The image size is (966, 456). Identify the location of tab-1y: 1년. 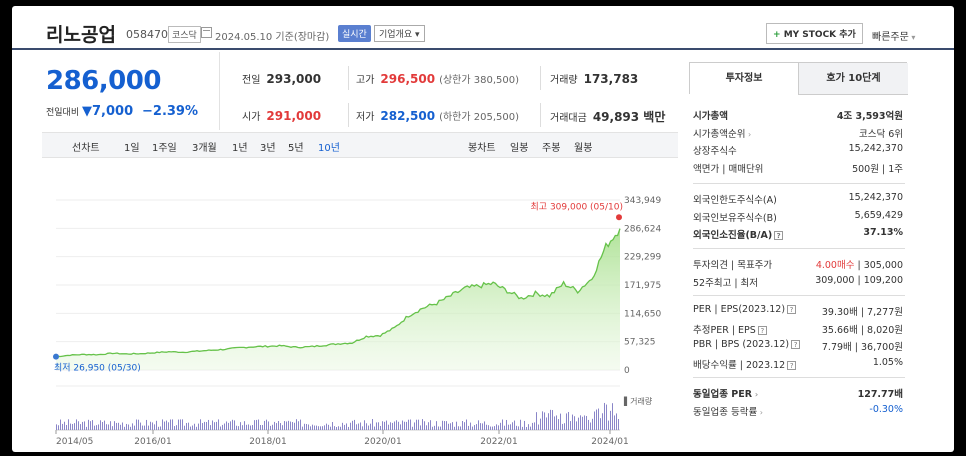
(240, 148).